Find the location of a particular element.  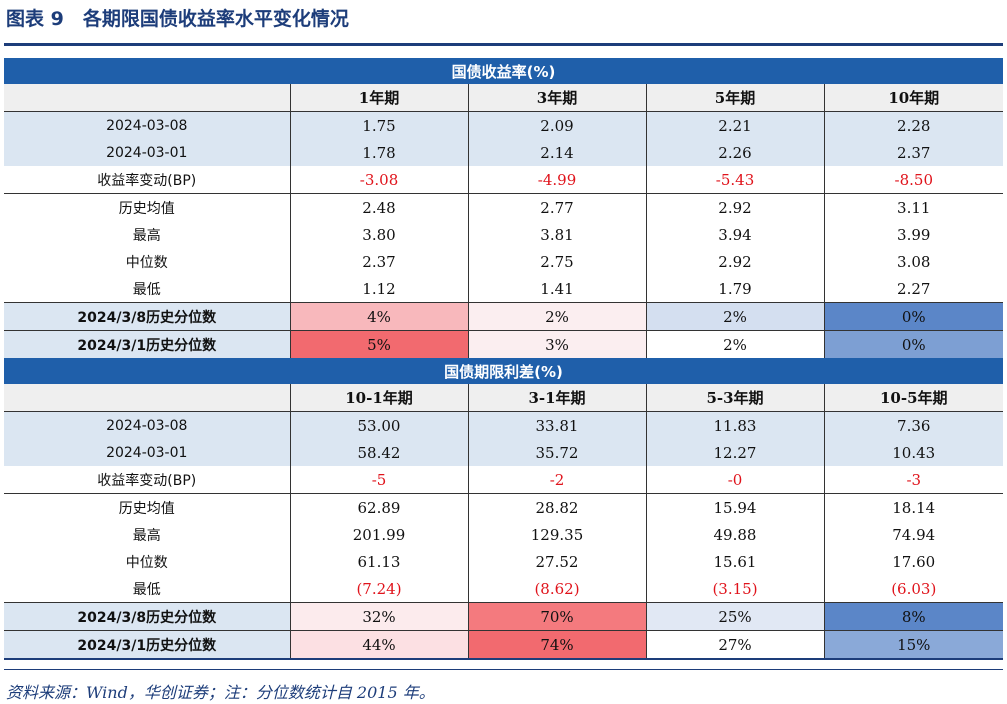

table-row: 历史均值 2.48 2.77 2.92 3.11 is located at coordinates (503, 207).